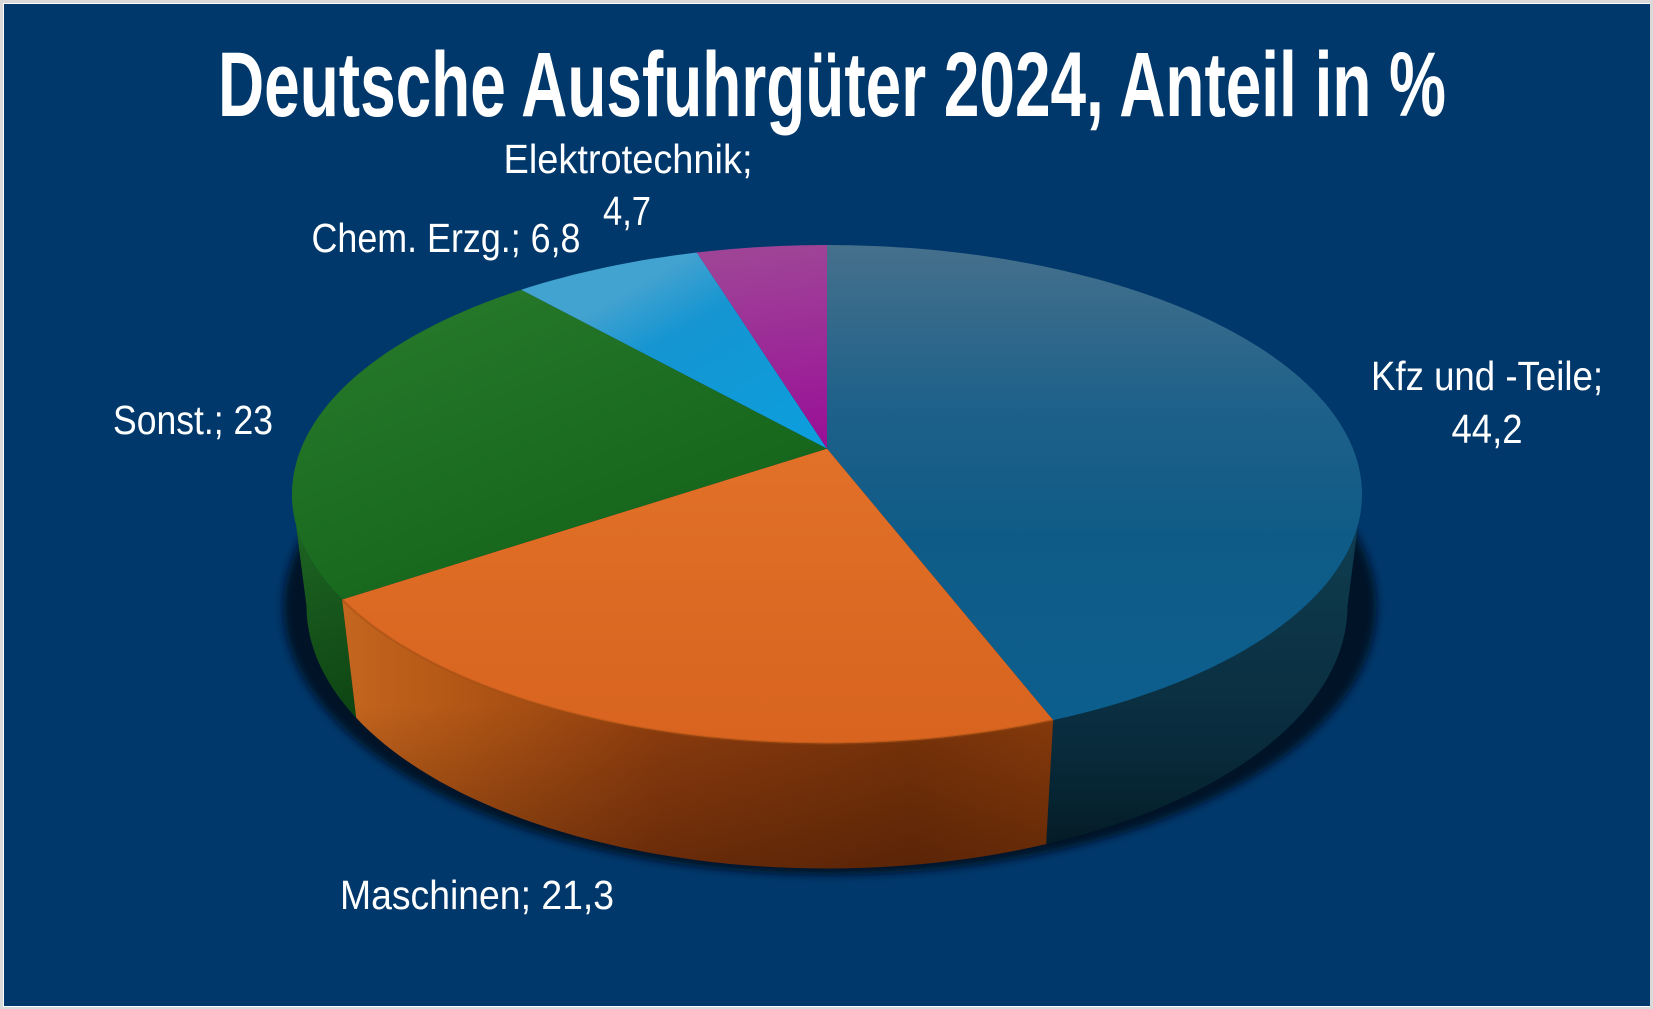 Image resolution: width=1653 pixels, height=1009 pixels. Describe the element at coordinates (446, 238) in the screenshot. I see `svg-text: Chem. Erzg.; 6,8` at that location.